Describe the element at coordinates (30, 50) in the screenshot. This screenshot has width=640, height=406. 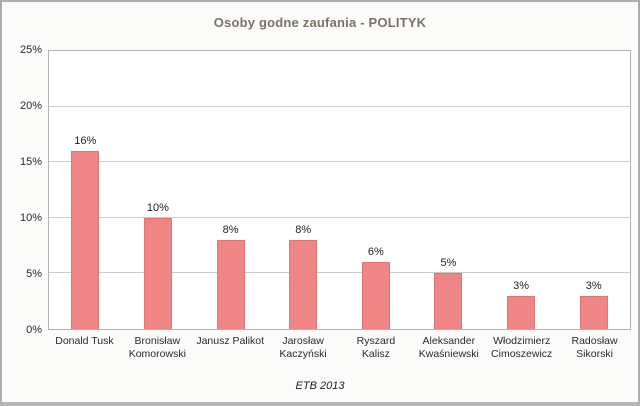
I see `y-tick-label: 25%` at that location.